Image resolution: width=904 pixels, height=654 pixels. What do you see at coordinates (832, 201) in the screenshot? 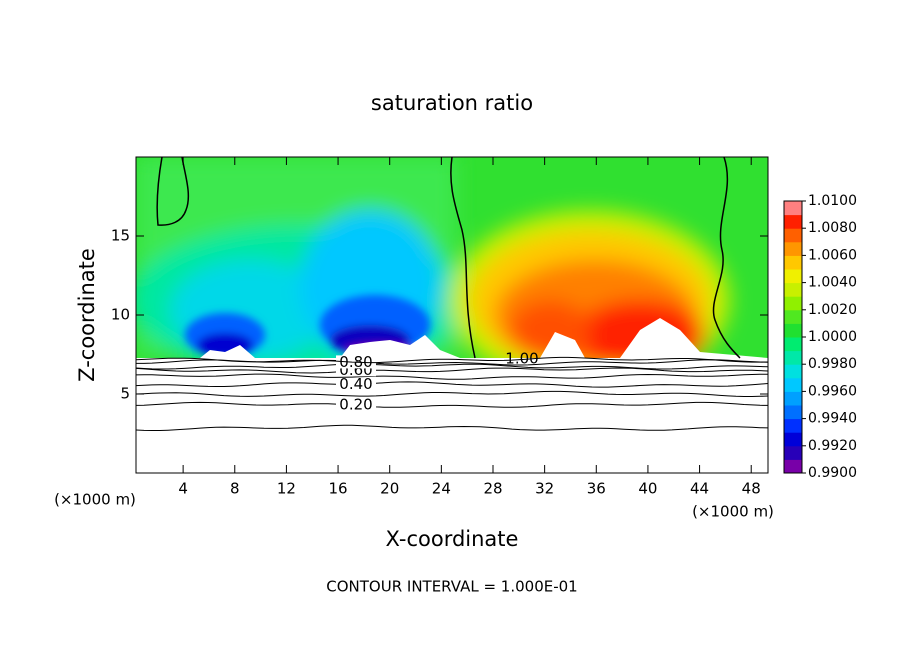
I see `colorbar-tick-label: 1.0100` at bounding box center [832, 201].